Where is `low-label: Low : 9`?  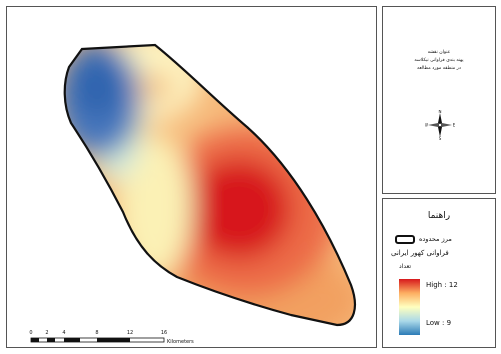 low-label: Low : 9 is located at coordinates (439, 323).